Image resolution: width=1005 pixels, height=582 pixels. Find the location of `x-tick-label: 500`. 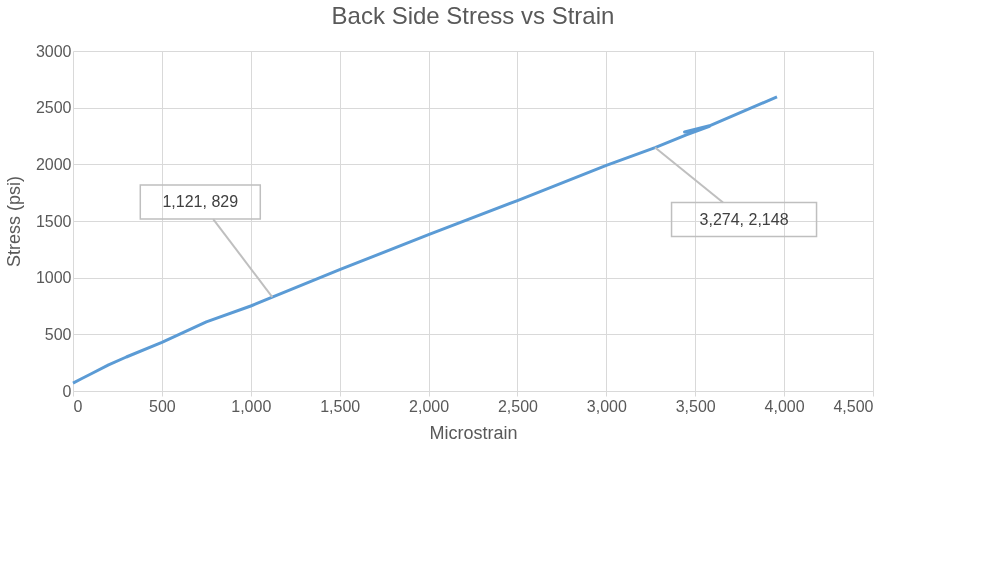

x-tick-label: 500 is located at coordinates (162, 406).